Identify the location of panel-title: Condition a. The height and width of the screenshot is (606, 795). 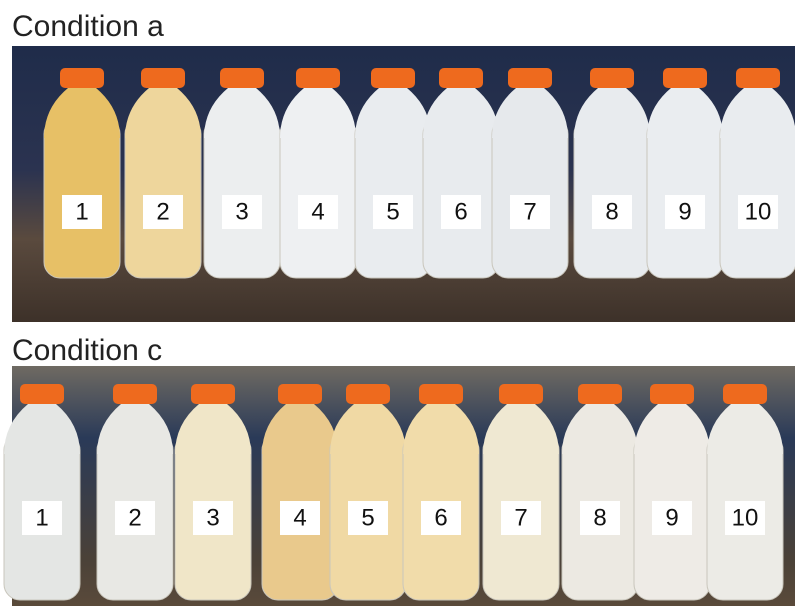
(88, 26).